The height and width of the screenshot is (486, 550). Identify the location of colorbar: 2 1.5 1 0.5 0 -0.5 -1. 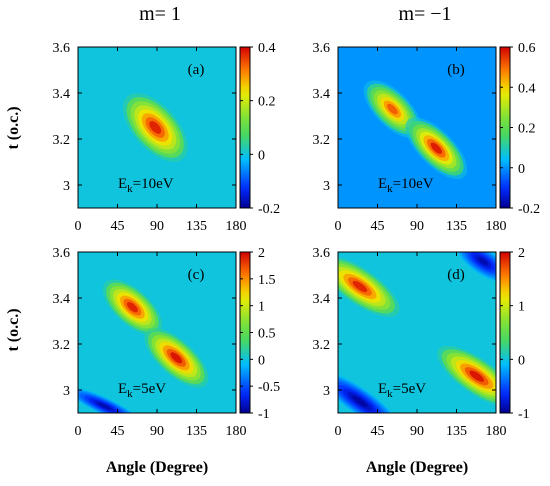
(259, 334).